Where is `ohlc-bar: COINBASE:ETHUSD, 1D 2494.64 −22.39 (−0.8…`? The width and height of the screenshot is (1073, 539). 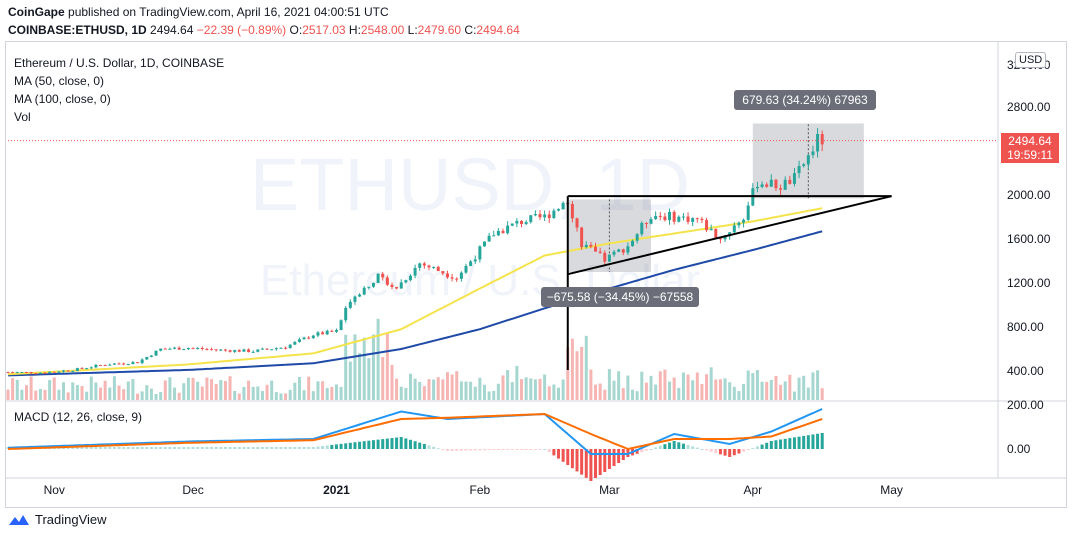
ohlc-bar: COINBASE:ETHUSD, 1D 2494.64 −22.39 (−0.8… is located at coordinates (264, 30).